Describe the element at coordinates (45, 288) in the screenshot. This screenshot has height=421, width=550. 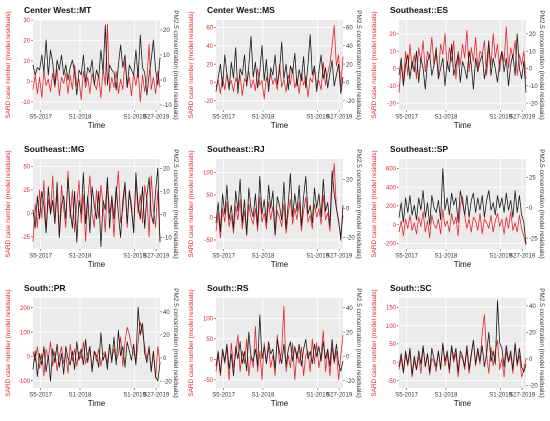
I see `panel-title: South::PR` at that location.